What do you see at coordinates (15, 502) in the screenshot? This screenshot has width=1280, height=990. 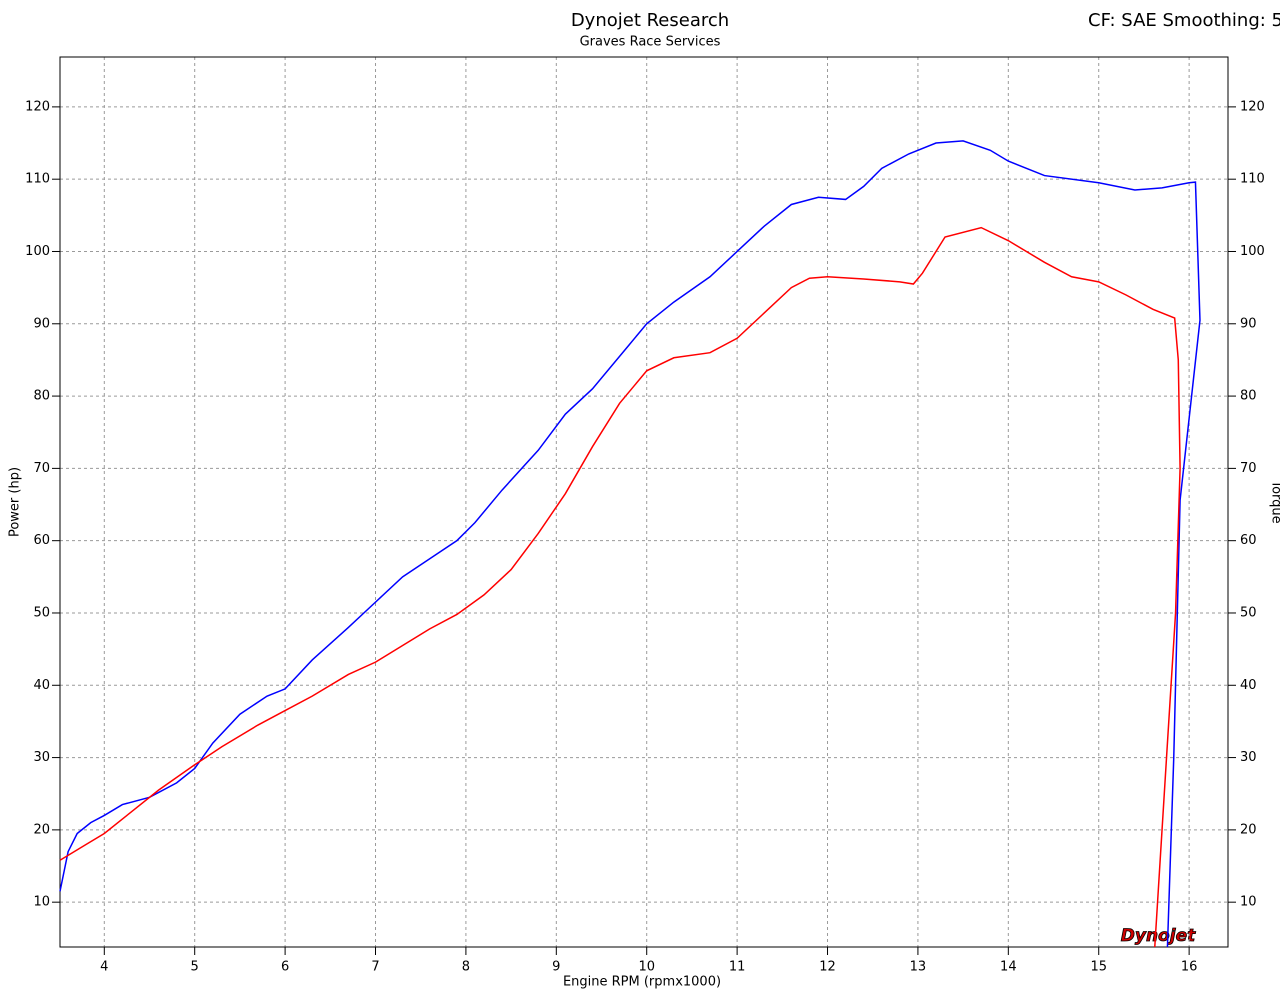 I see `y-axis-label: Power (hp)` at bounding box center [15, 502].